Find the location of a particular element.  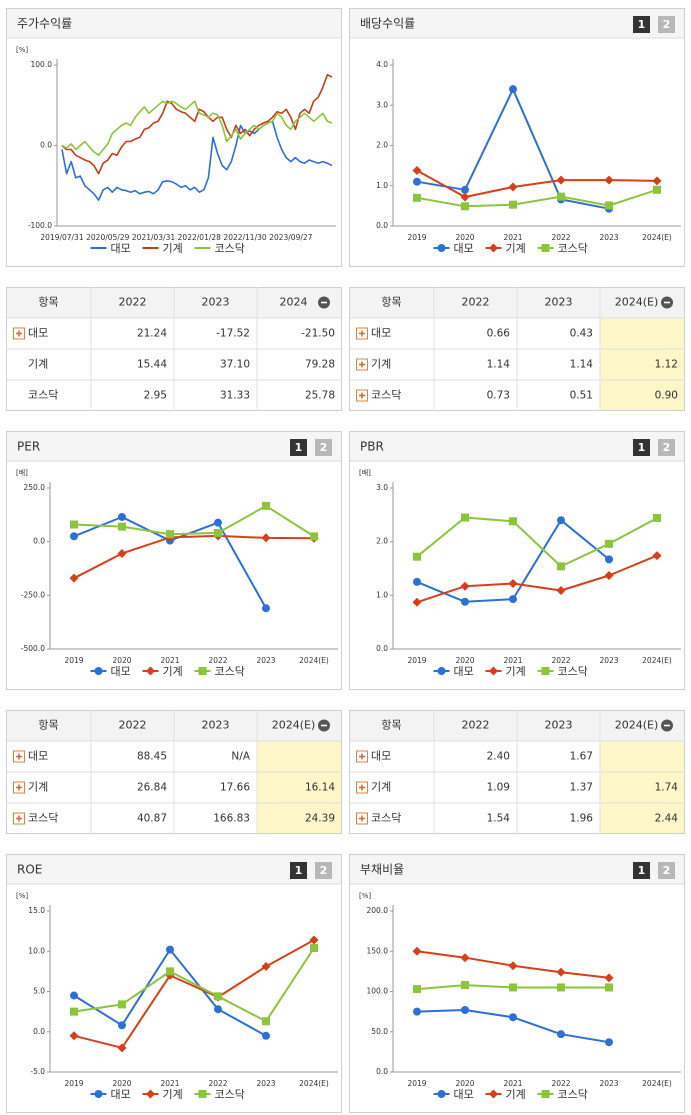

cell-value: 31.33 is located at coordinates (235, 396).